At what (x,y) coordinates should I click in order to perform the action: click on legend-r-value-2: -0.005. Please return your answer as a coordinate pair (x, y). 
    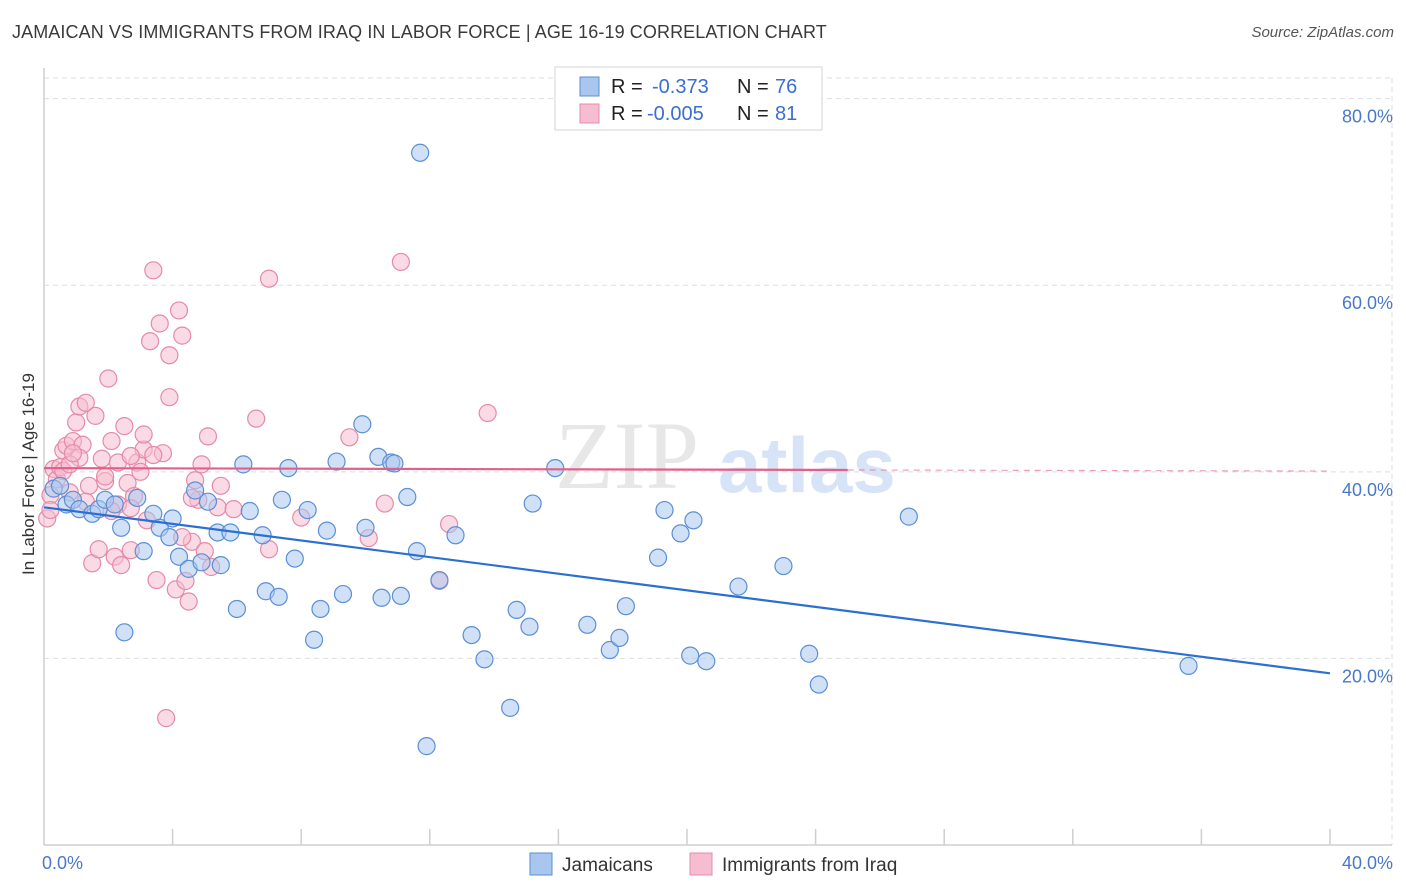
    Looking at the image, I should click on (675, 114).